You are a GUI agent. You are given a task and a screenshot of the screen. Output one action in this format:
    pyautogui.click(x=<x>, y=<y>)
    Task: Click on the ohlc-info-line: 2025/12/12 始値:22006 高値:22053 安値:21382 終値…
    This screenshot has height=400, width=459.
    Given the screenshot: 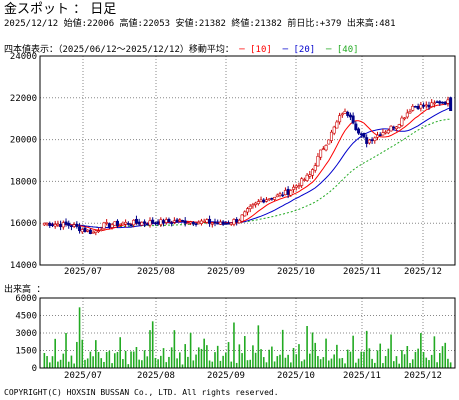 What is the action you would take?
    pyautogui.click(x=200, y=24)
    